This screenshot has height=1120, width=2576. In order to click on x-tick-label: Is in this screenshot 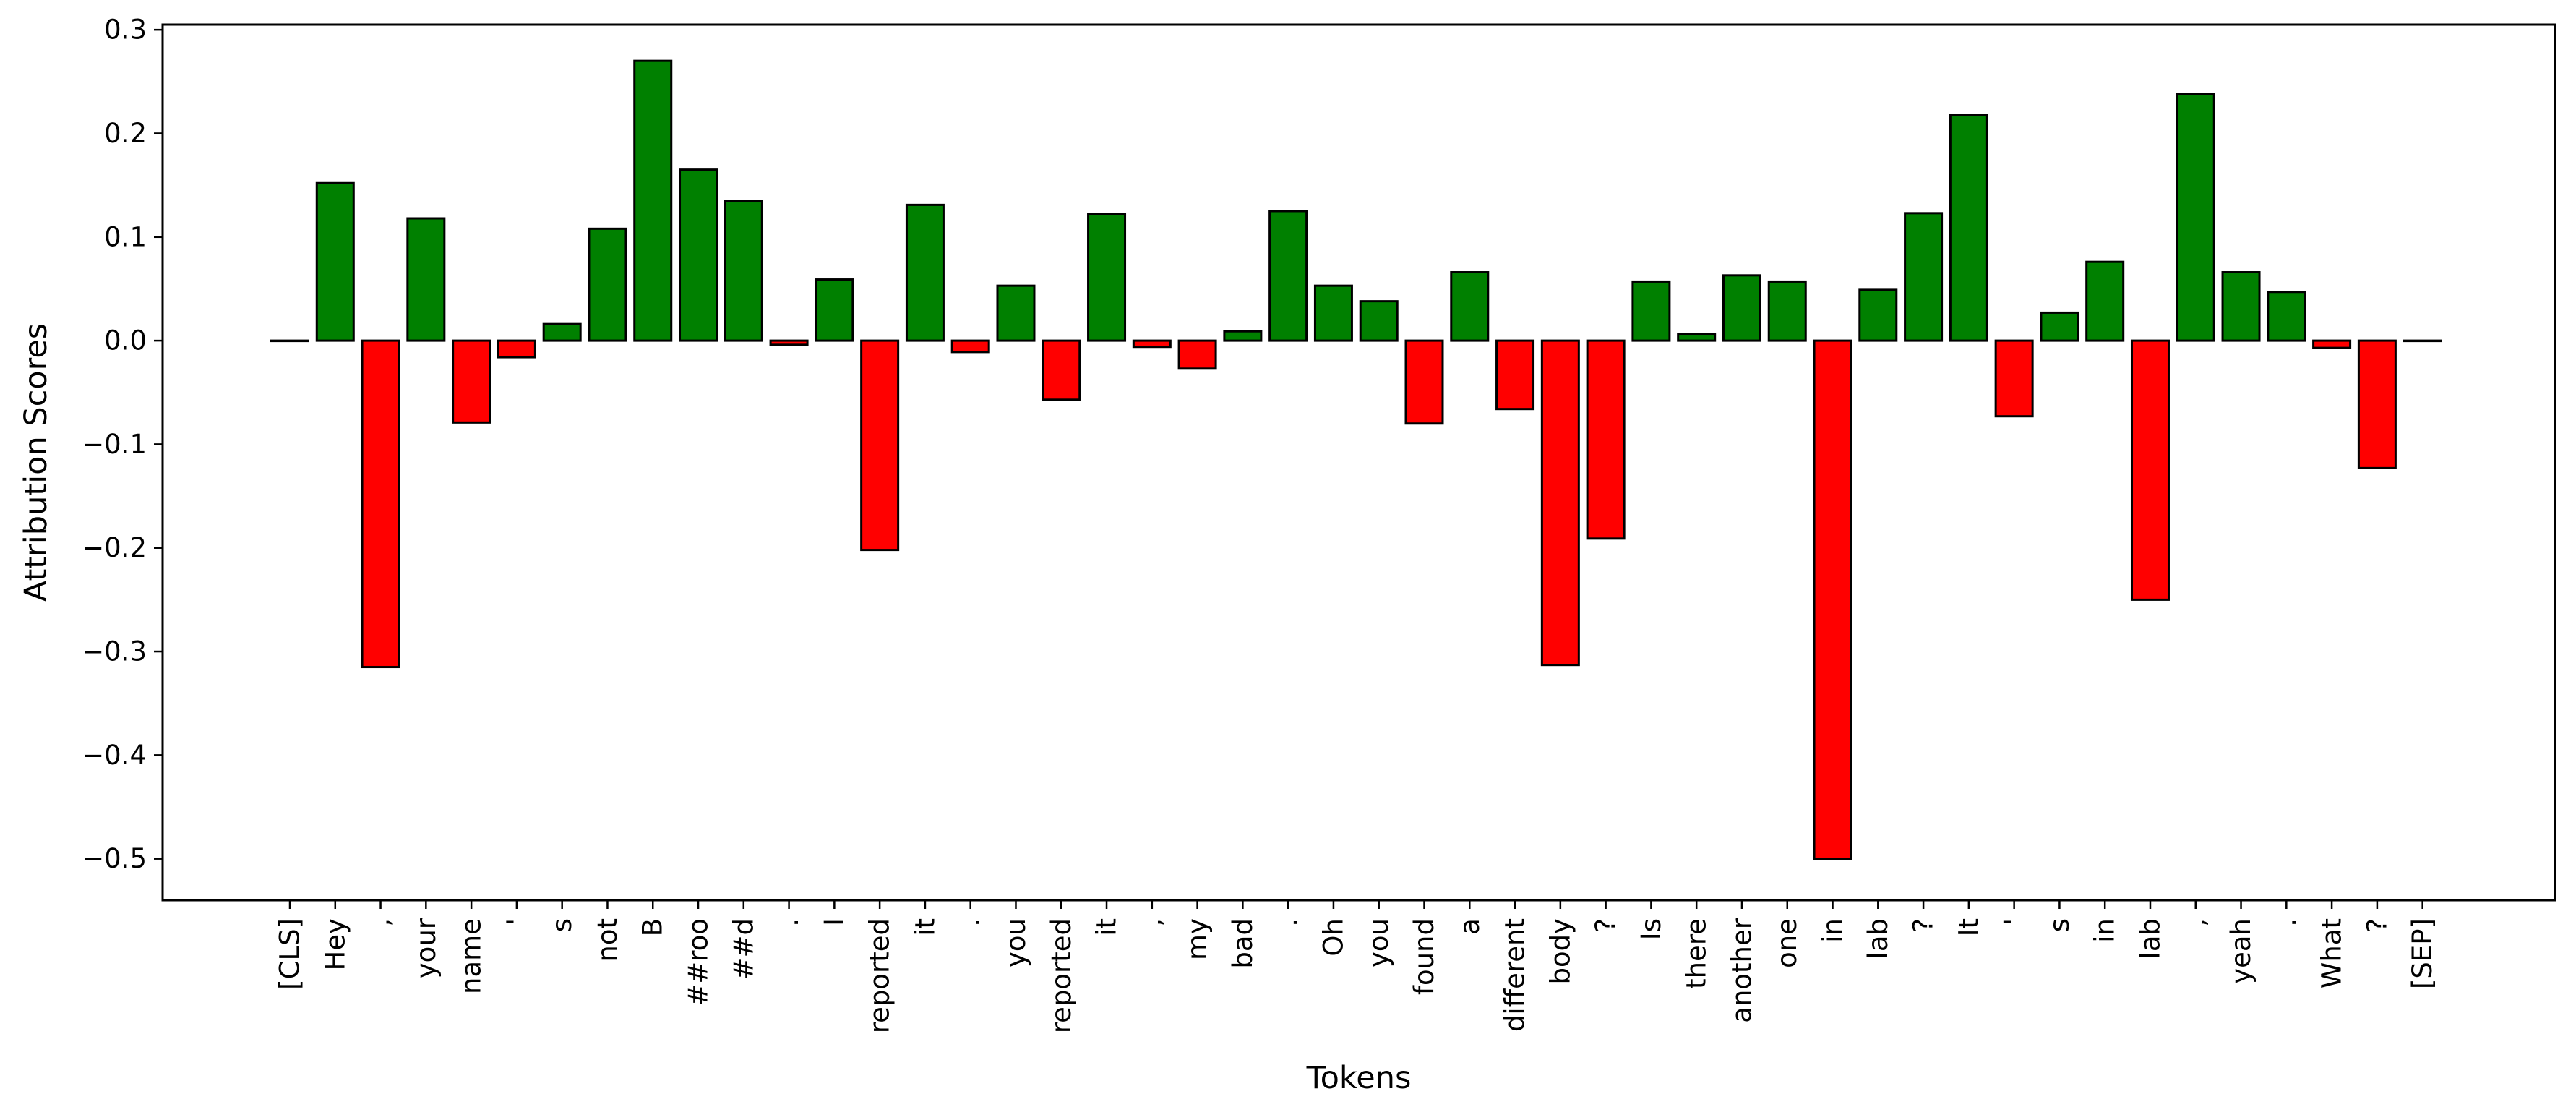, I will do `click(1652, 929)`.